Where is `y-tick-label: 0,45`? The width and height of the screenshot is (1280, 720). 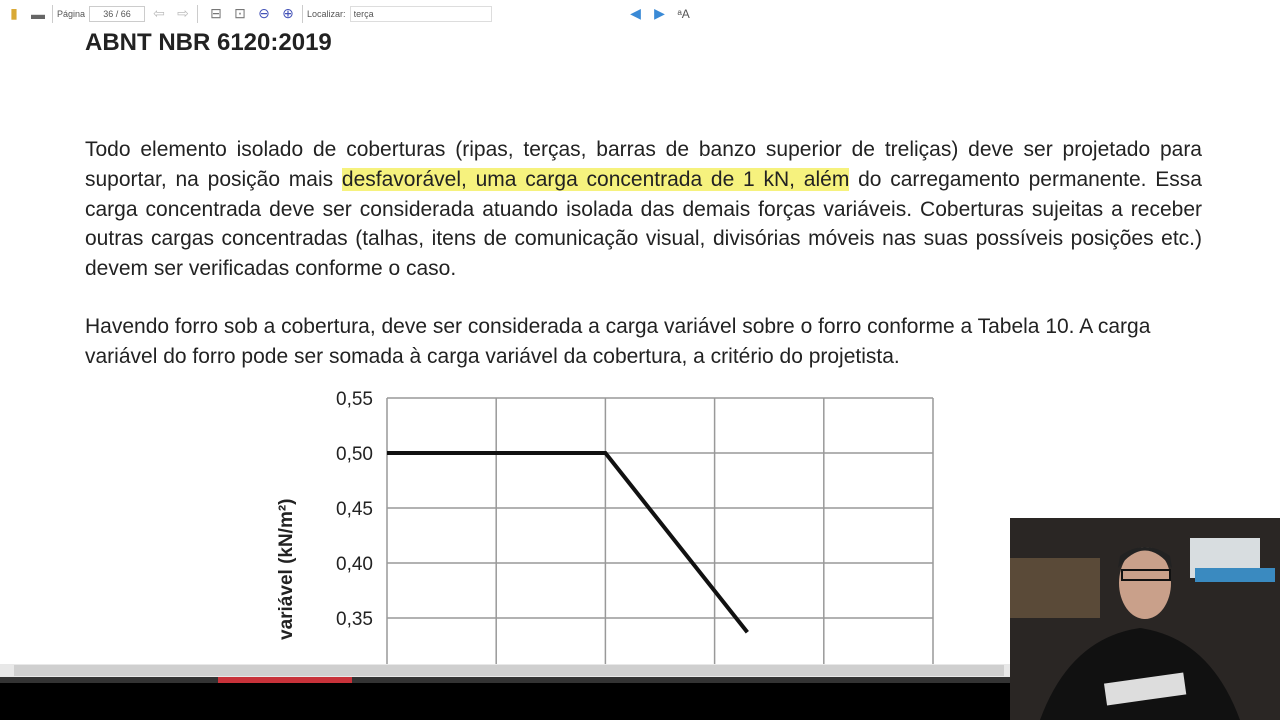 y-tick-label: 0,45 is located at coordinates (354, 509).